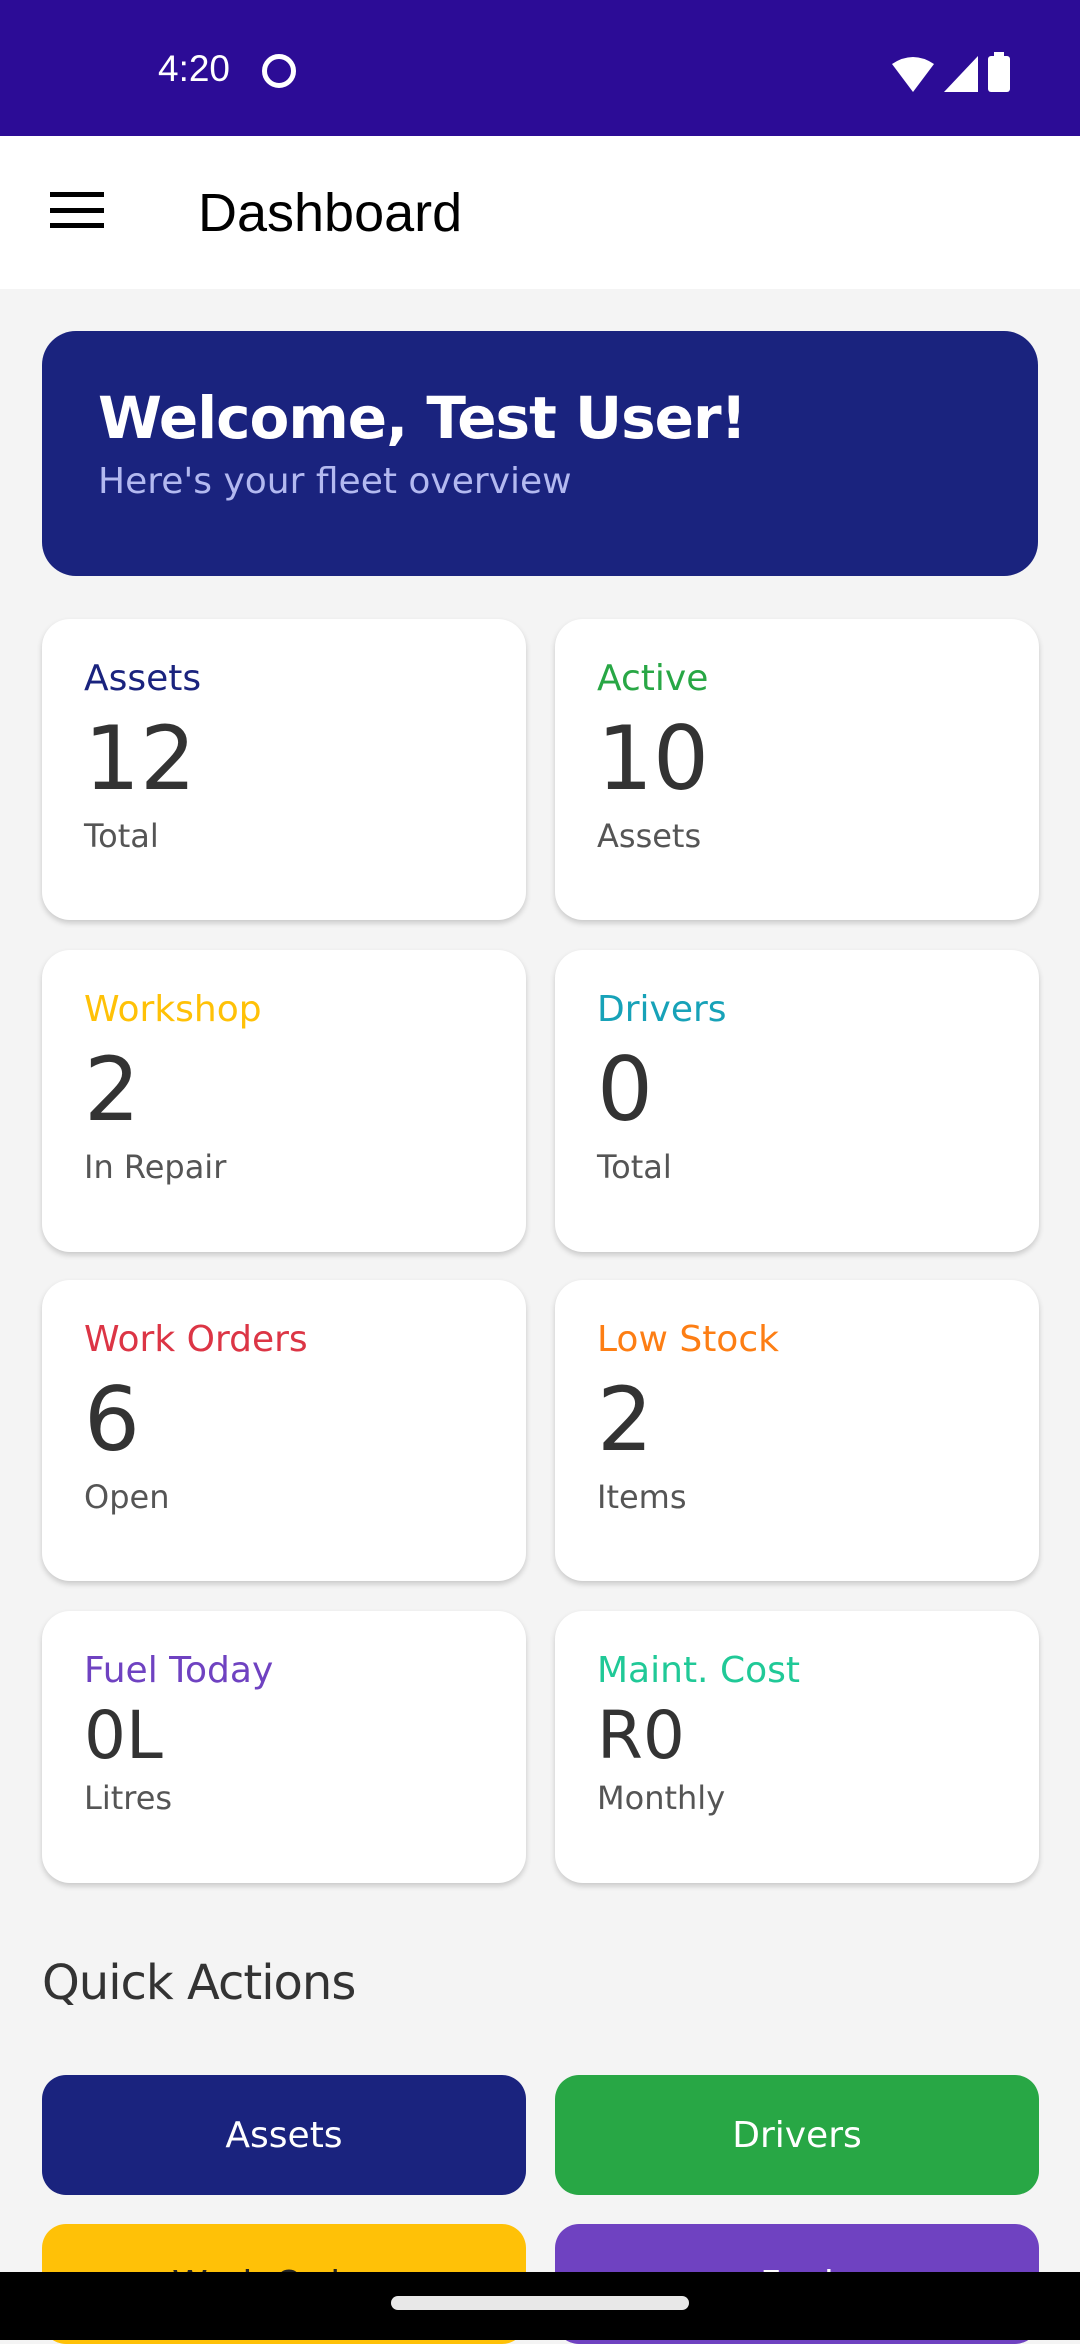 This screenshot has width=1080, height=2344. What do you see at coordinates (540, 2303) in the screenshot?
I see `home-gesture-handle` at bounding box center [540, 2303].